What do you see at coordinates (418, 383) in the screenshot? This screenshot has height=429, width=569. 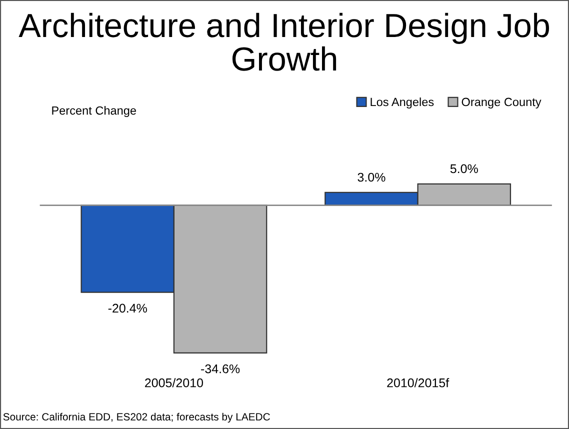 I see `x-tick-label: 2010/2015f` at bounding box center [418, 383].